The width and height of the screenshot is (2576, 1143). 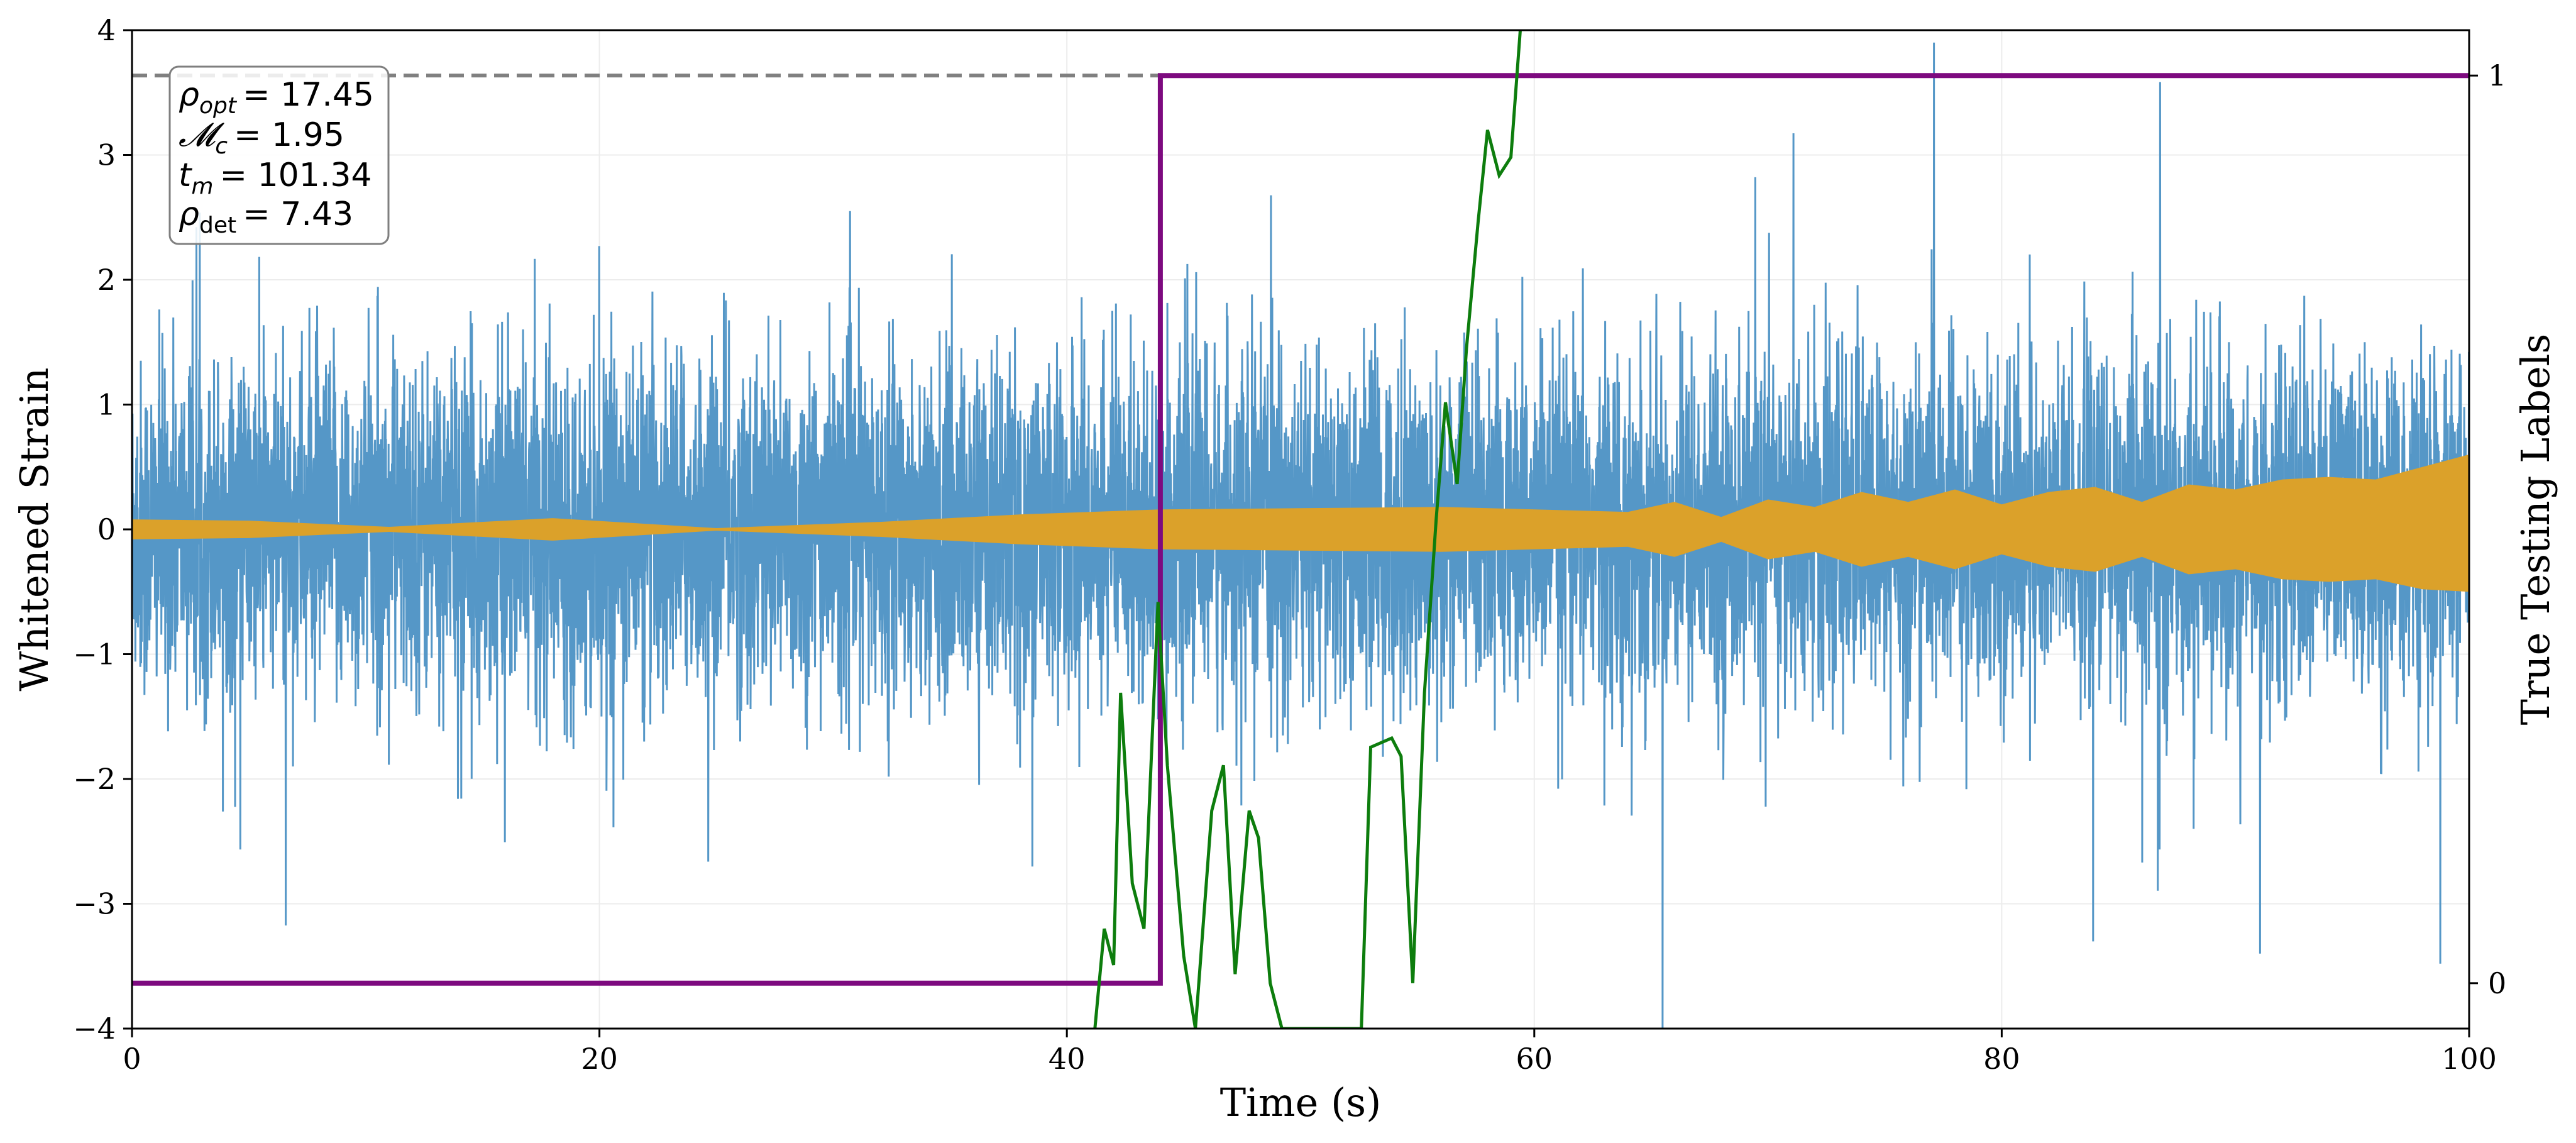 What do you see at coordinates (94, 904) in the screenshot?
I see `y-tick-label: −3` at bounding box center [94, 904].